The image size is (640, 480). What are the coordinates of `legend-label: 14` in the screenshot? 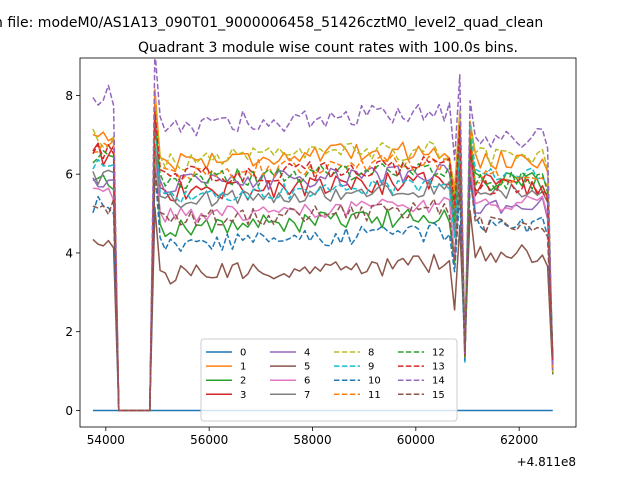 It's located at (438, 381).